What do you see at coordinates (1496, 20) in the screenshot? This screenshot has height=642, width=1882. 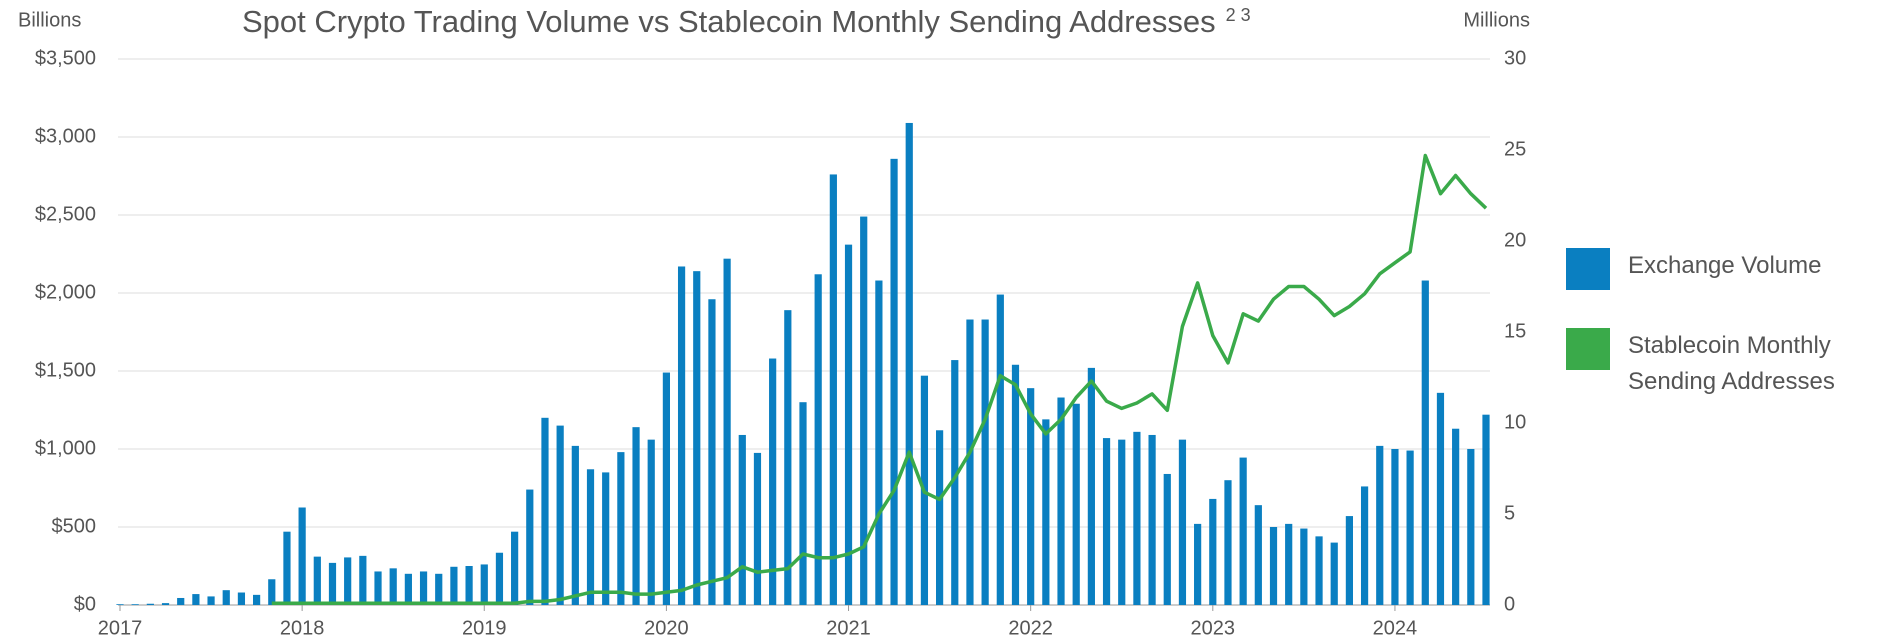 I see `y2-unit: Millions` at bounding box center [1496, 20].